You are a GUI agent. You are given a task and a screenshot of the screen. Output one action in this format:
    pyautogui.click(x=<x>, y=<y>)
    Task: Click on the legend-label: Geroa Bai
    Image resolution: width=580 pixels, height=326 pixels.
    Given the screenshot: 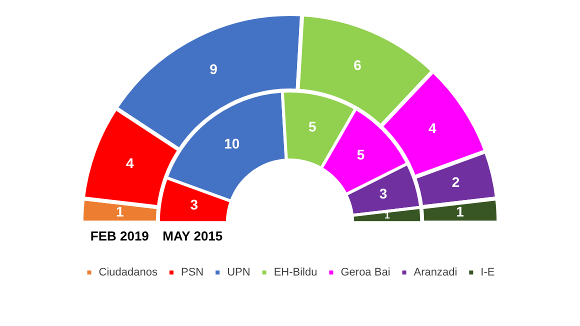 What is the action you would take?
    pyautogui.click(x=365, y=272)
    